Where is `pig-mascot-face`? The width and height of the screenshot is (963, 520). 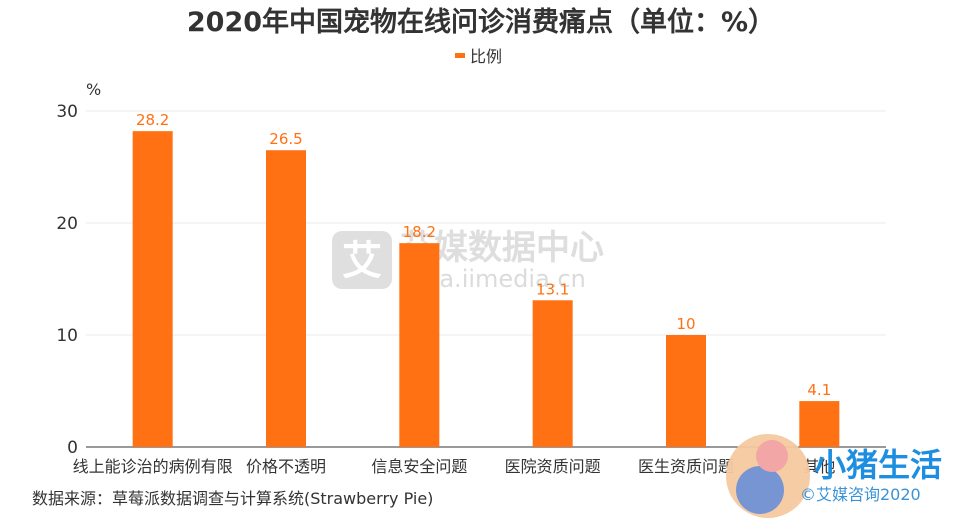
pig-mascot-face is located at coordinates (772, 456).